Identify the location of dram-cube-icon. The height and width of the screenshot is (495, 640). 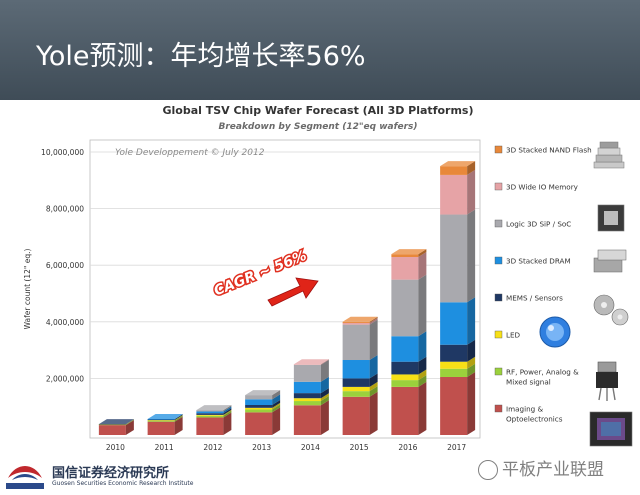
(610, 261).